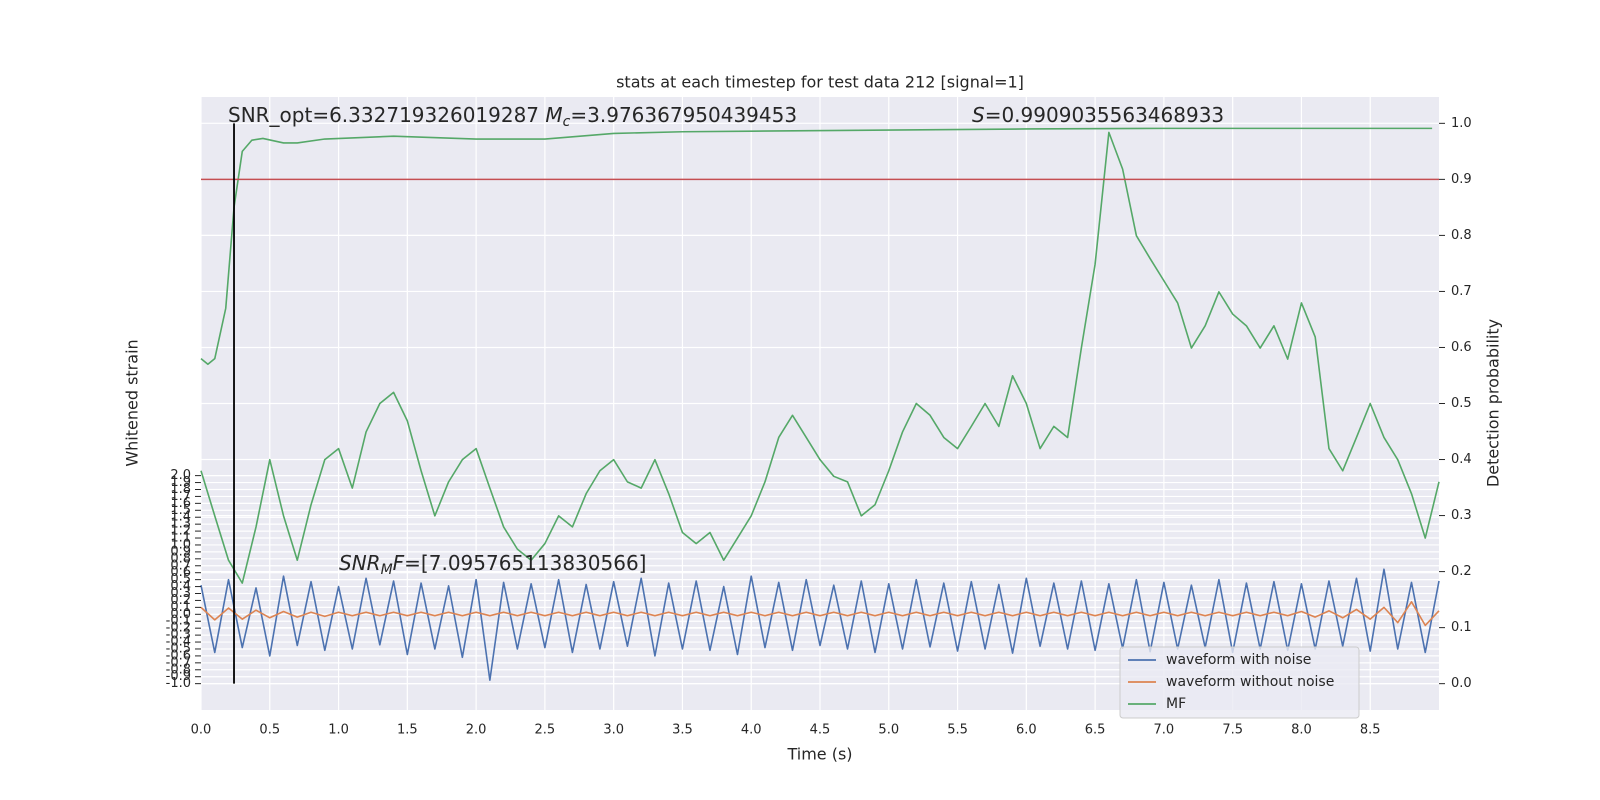 The height and width of the screenshot is (800, 1600). I want to click on annotation-part: SNR, so click(360, 563).